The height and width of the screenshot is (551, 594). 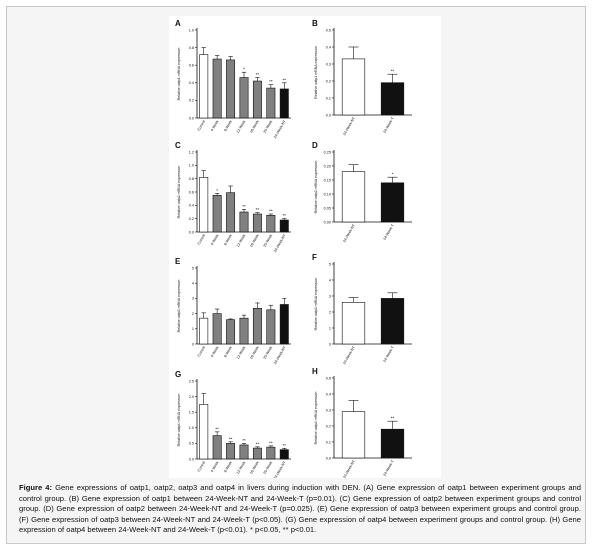 What do you see at coordinates (328, 458) in the screenshot?
I see `panel-h-ytick-label: 0.0` at bounding box center [328, 458].